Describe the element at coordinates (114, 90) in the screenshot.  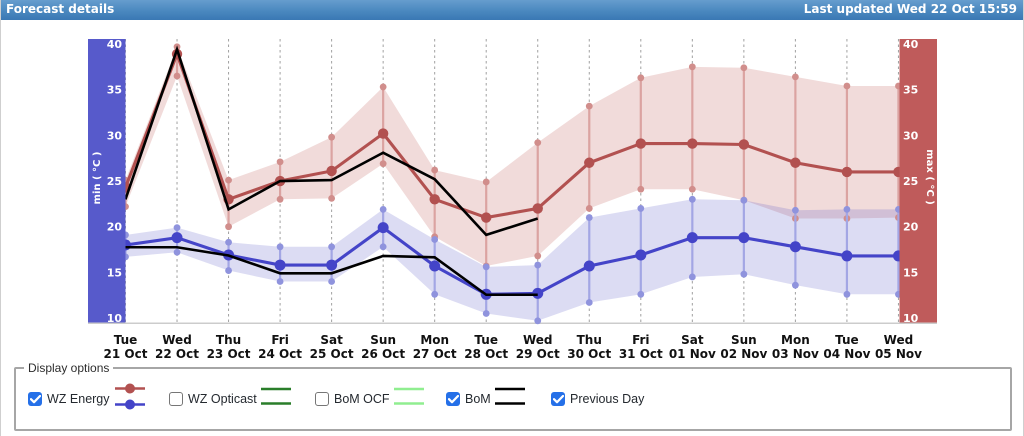
I see `left-tick-label: 35` at that location.